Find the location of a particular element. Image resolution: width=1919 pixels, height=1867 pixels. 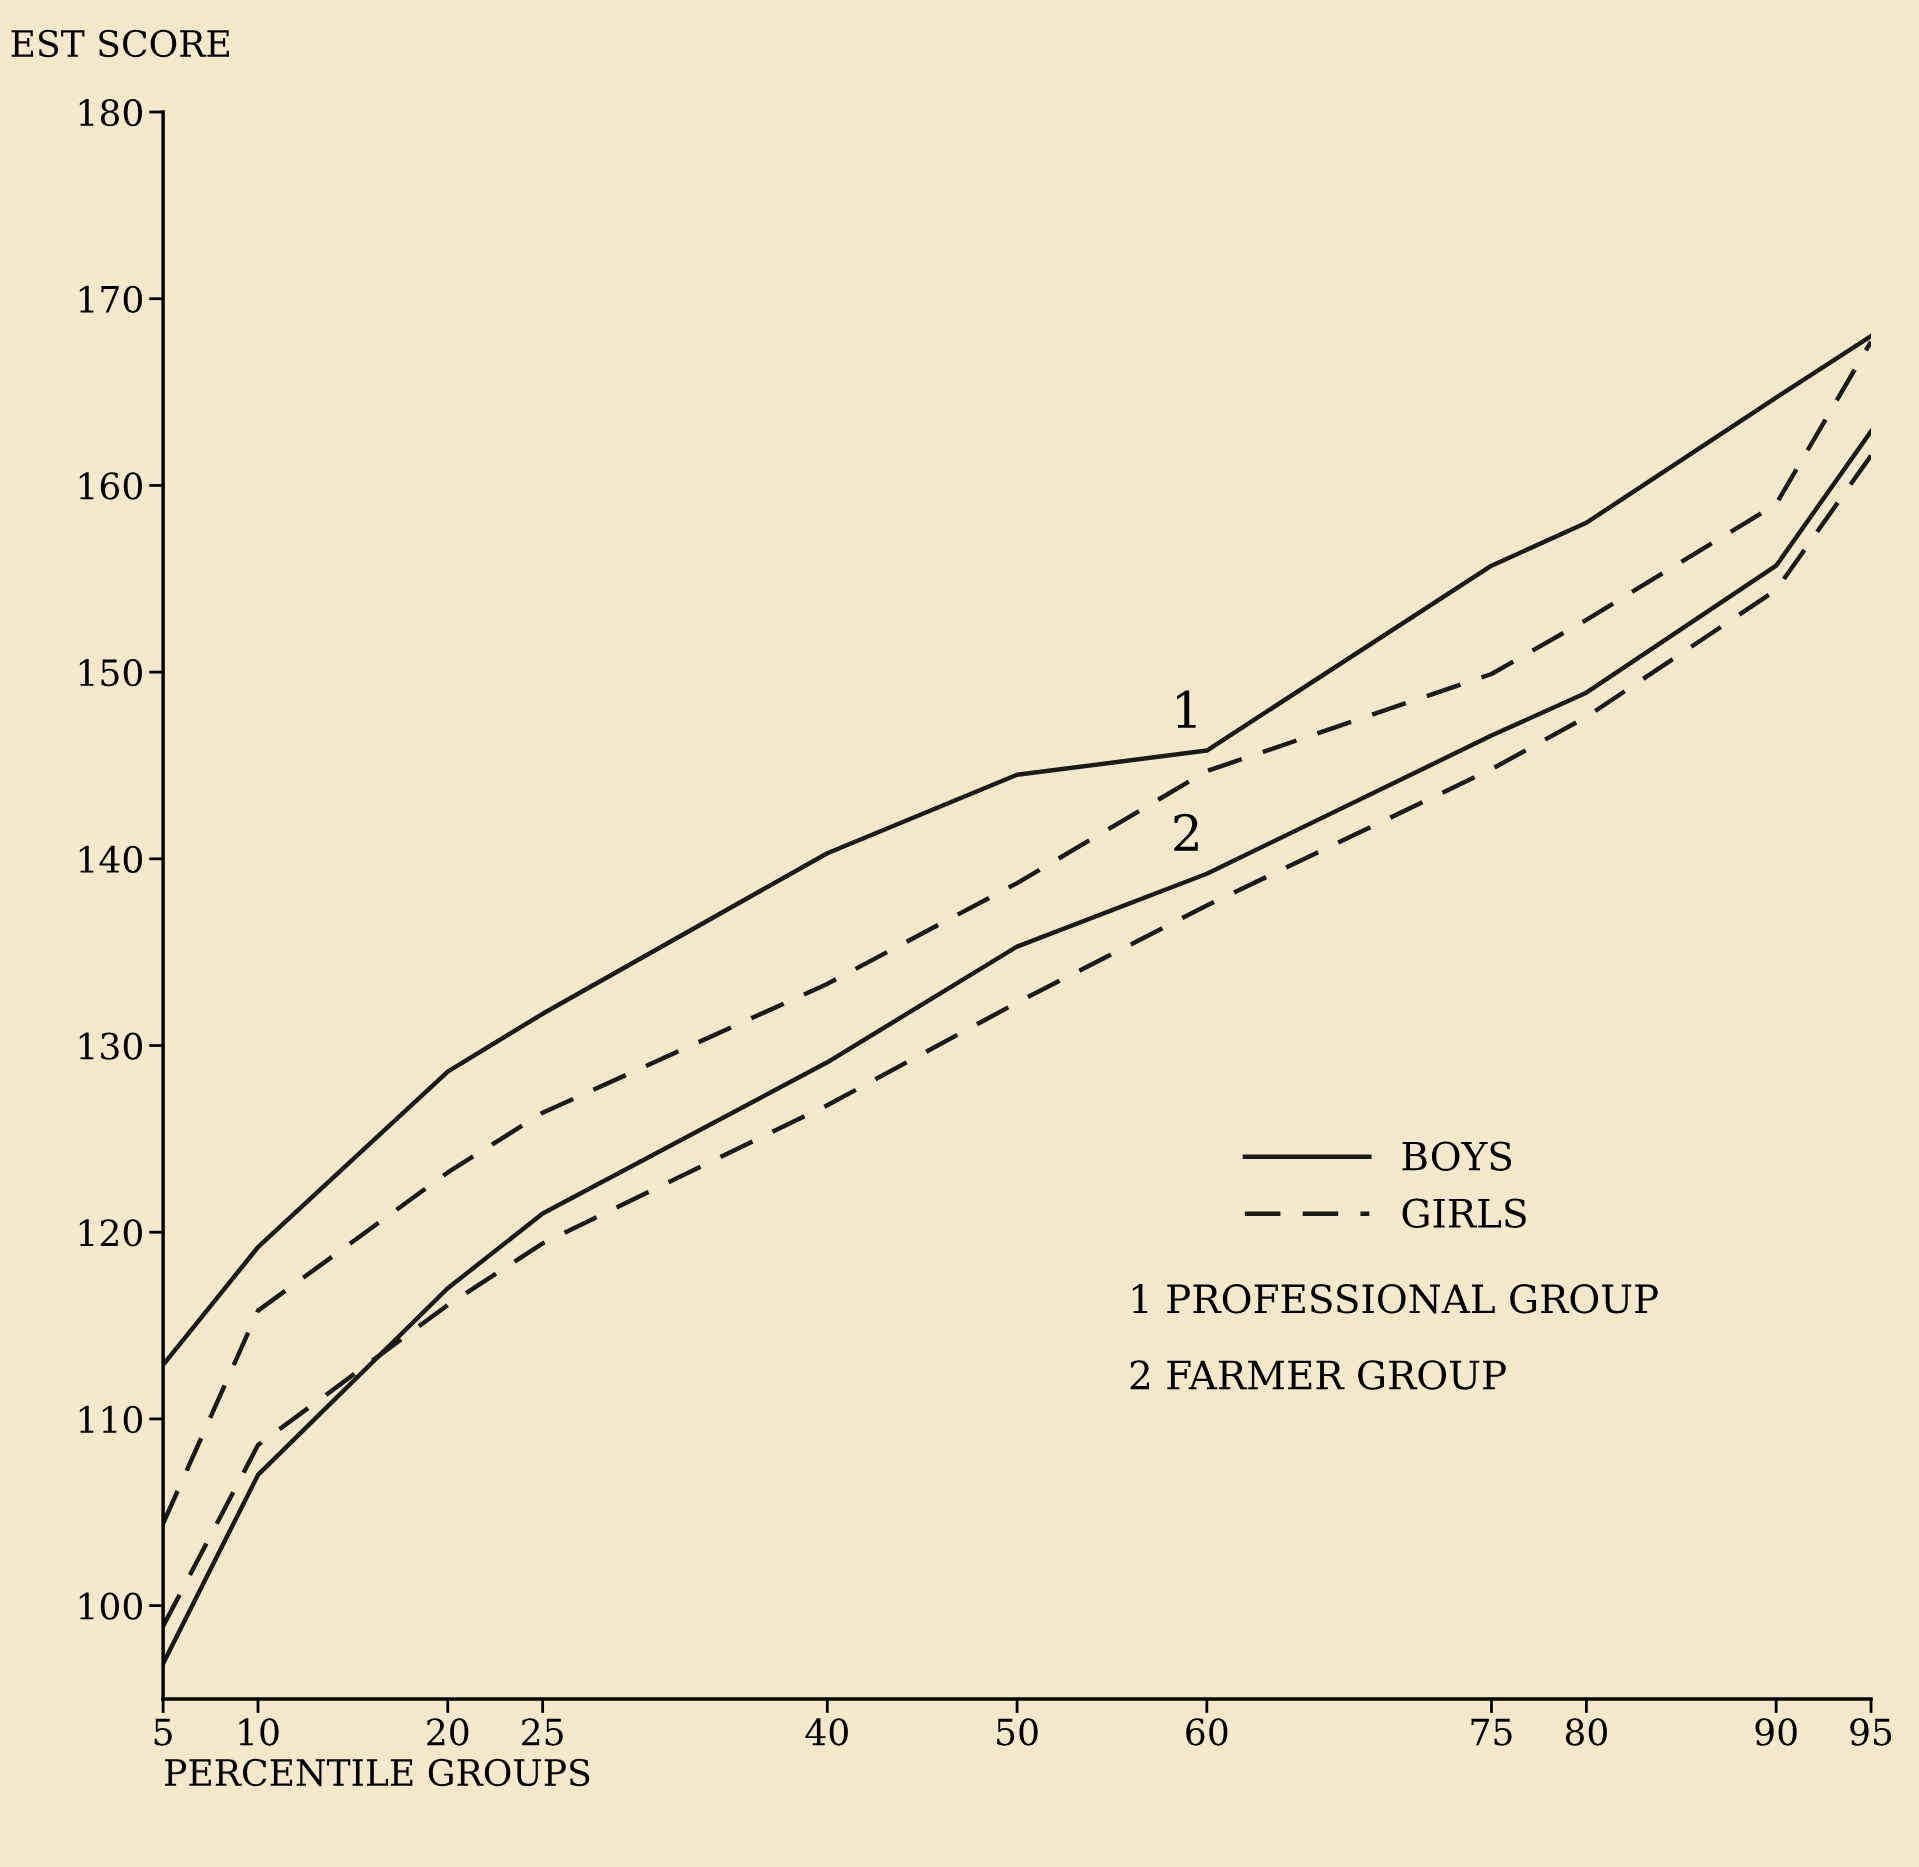

y-tick-label: 170 is located at coordinates (110, 299).